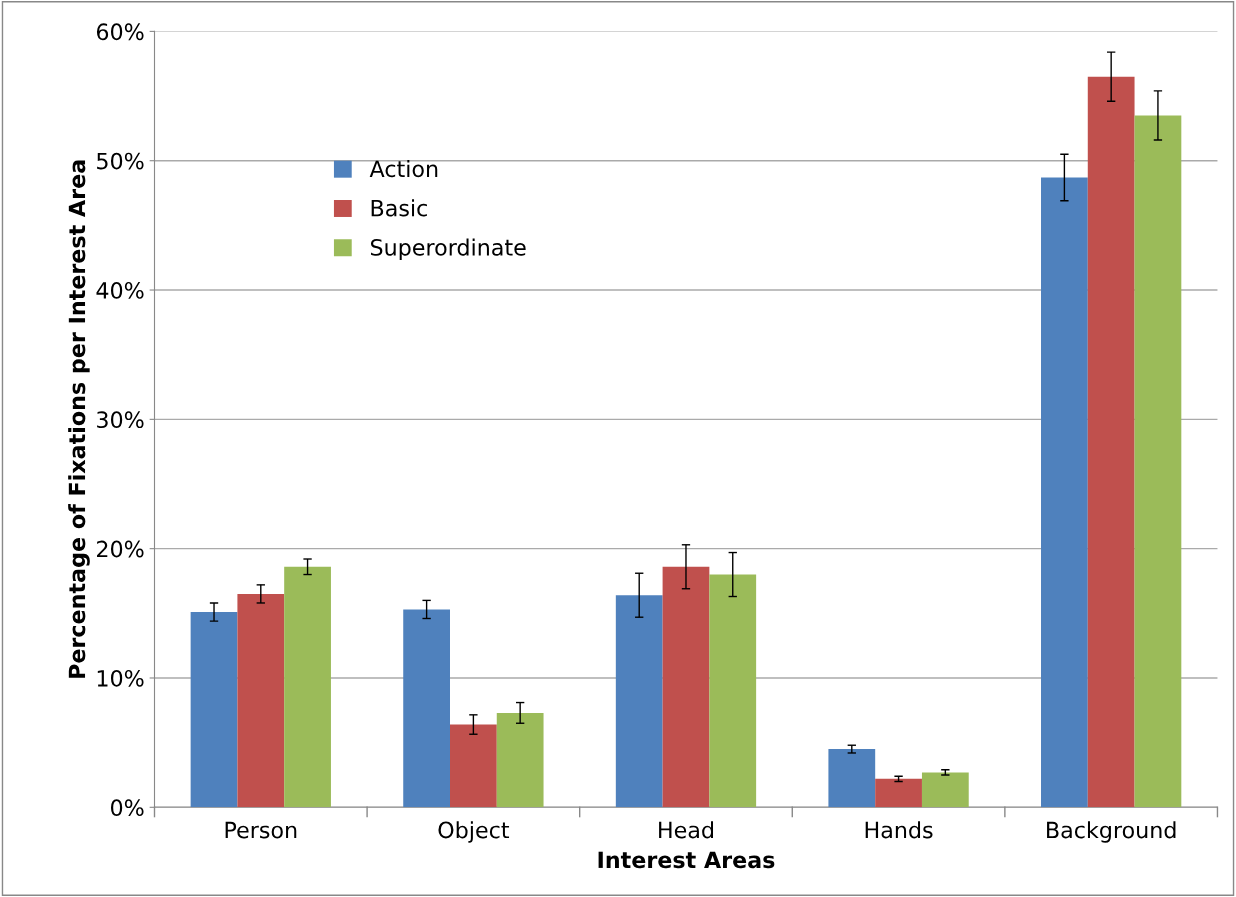  What do you see at coordinates (686, 860) in the screenshot?
I see `x-axis-title: Interest Areas` at bounding box center [686, 860].